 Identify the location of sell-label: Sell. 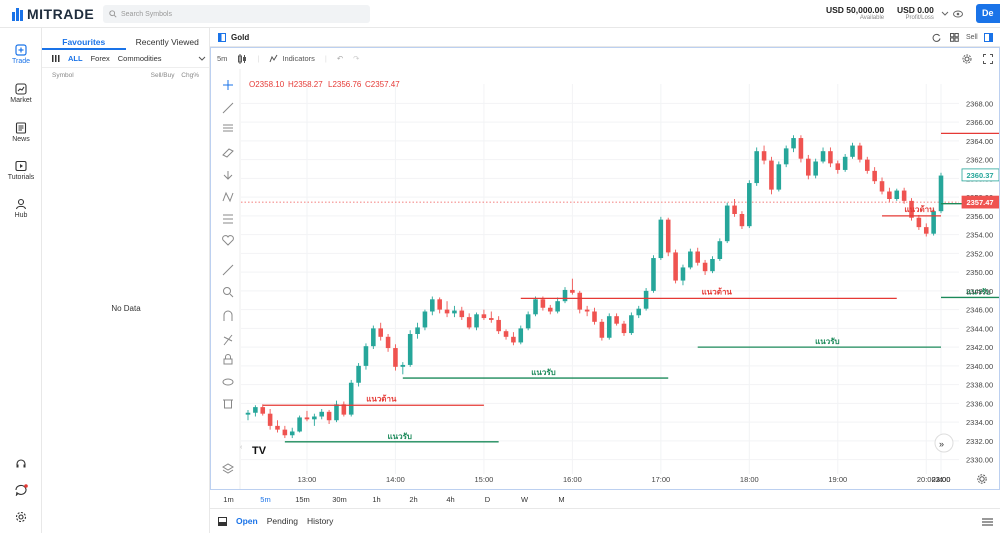
(972, 37).